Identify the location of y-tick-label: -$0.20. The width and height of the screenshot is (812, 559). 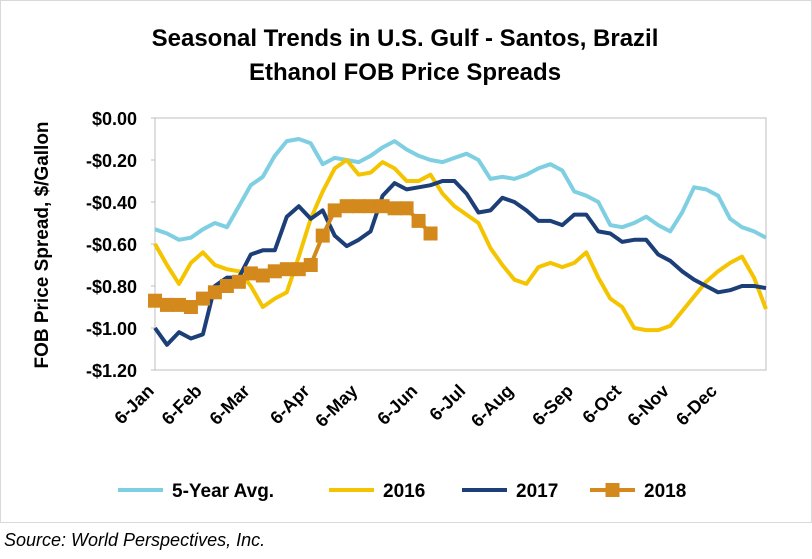
(111, 161).